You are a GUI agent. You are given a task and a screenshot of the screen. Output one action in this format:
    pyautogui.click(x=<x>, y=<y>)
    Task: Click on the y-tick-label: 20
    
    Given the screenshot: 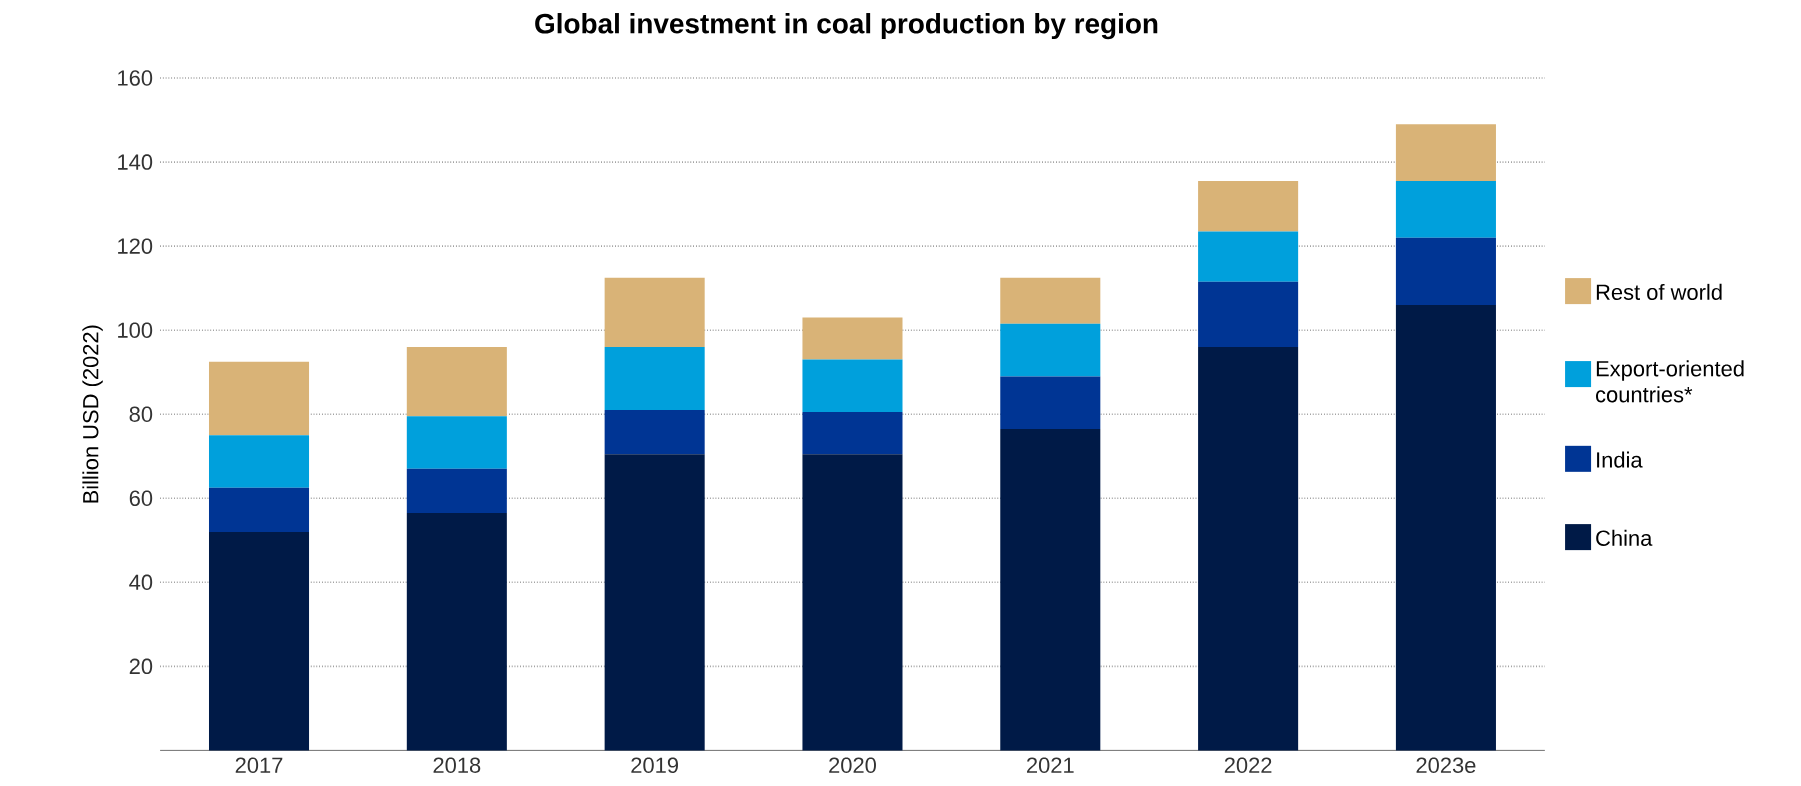 What is the action you would take?
    pyautogui.click(x=141, y=666)
    